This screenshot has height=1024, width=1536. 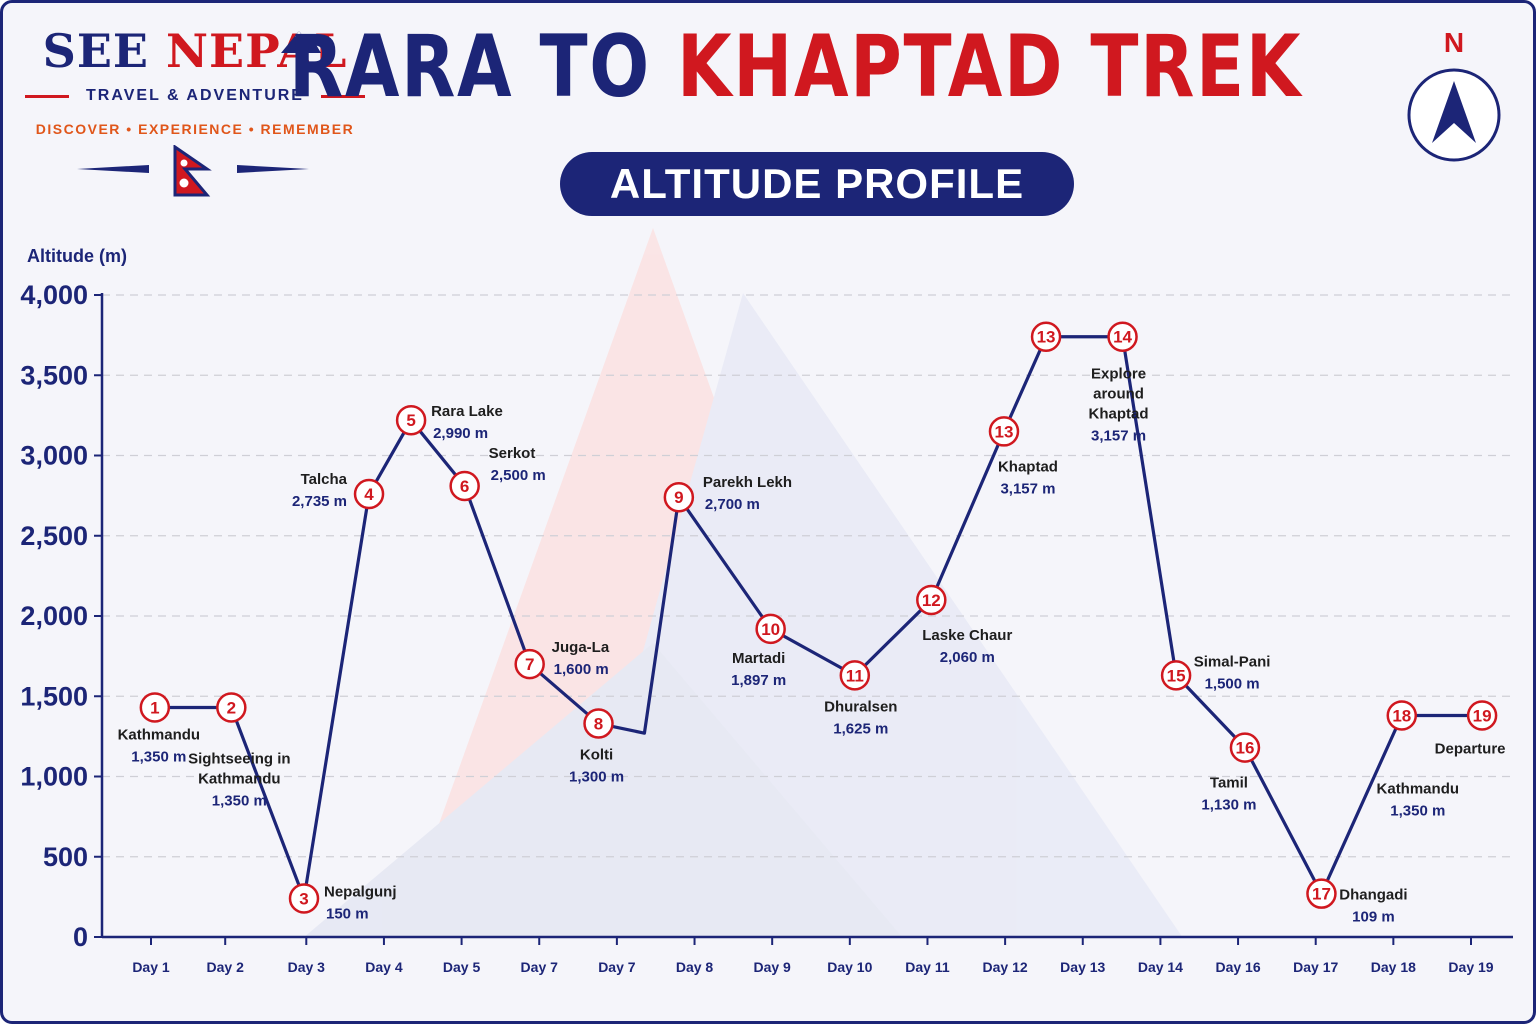 I want to click on y-tick-label: 1,500, so click(x=54, y=696).